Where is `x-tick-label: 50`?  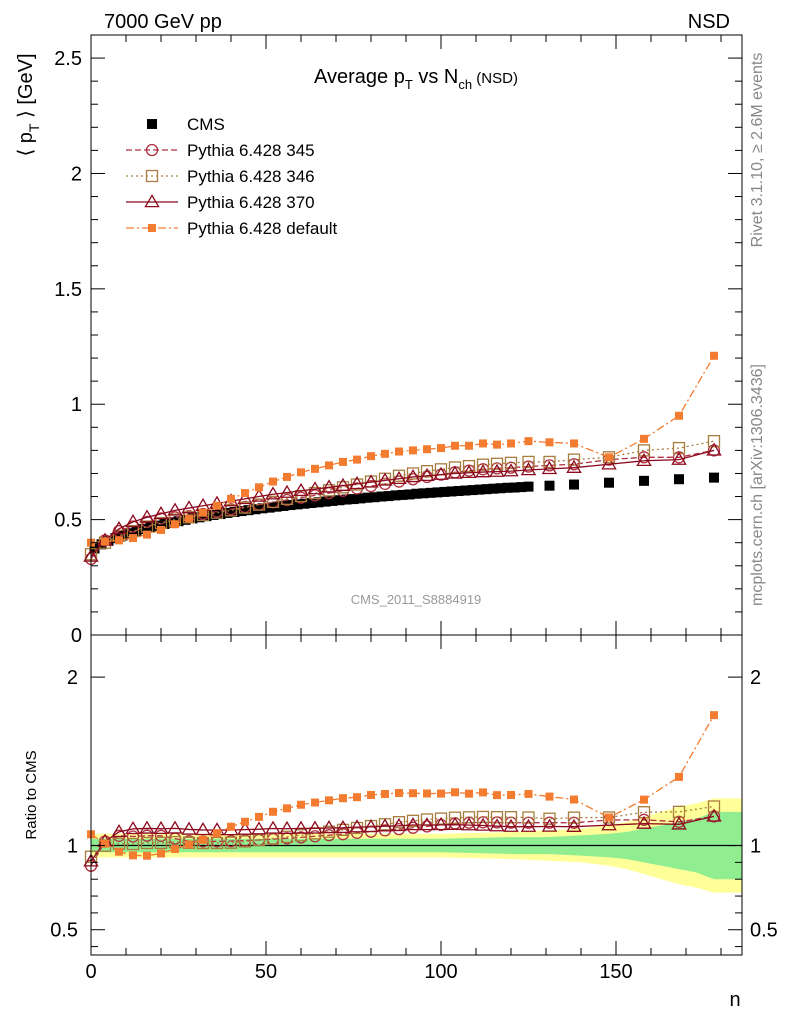 x-tick-label: 50 is located at coordinates (266, 972).